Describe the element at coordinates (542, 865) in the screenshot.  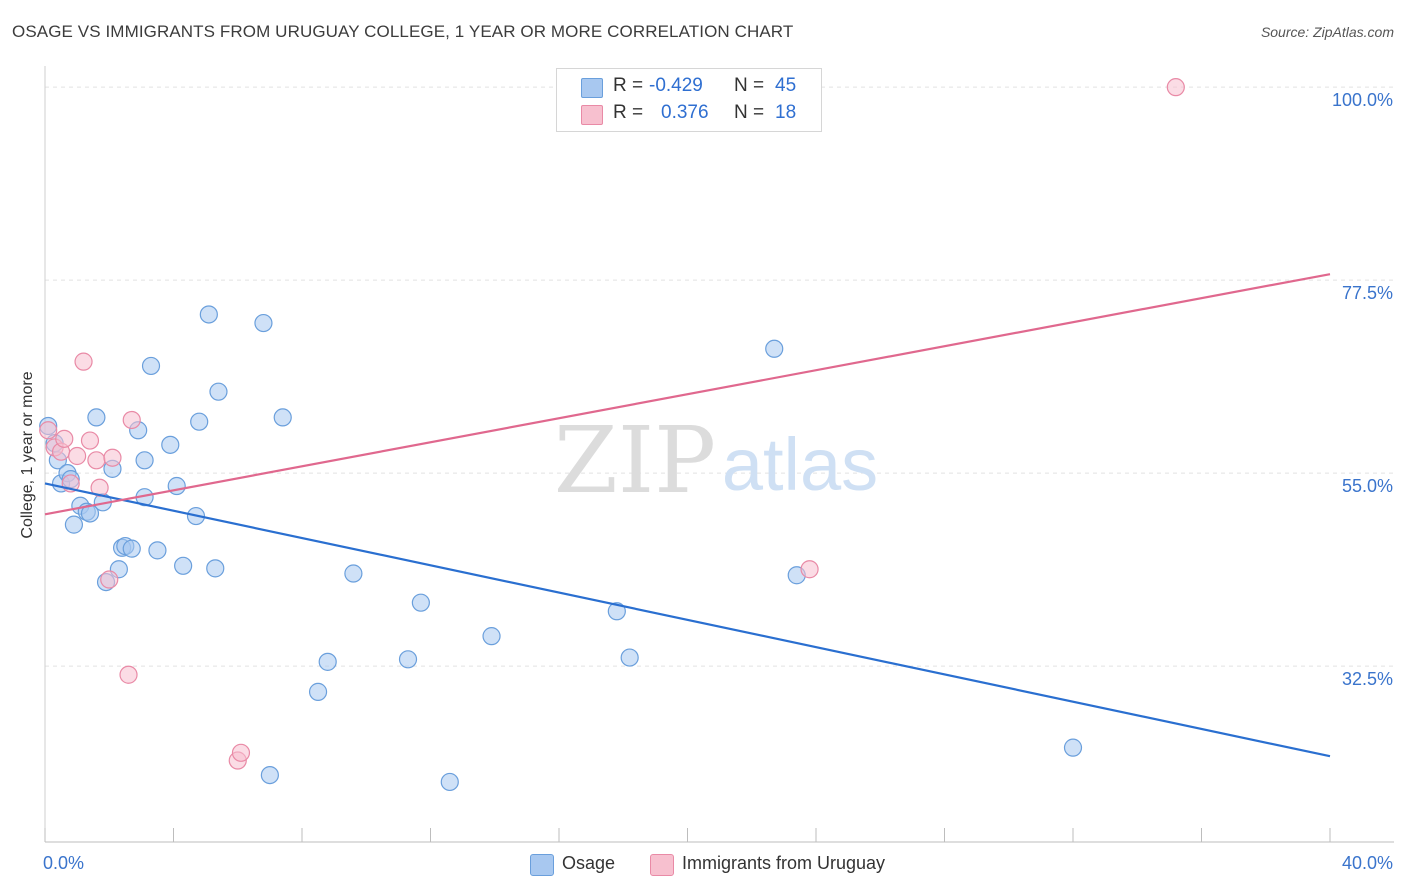
I see `osage-legend-swatch` at that location.